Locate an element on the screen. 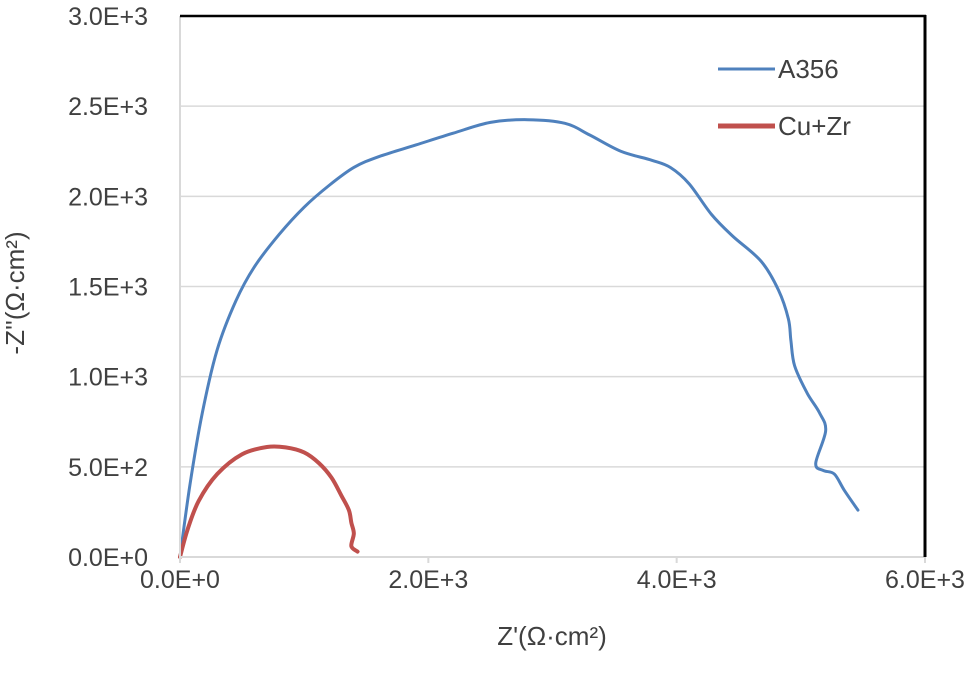 The height and width of the screenshot is (681, 974). x-tick-labels: 0.0E+0 2.0E+3 4.0E+3 6.0E+3 is located at coordinates (552, 575).